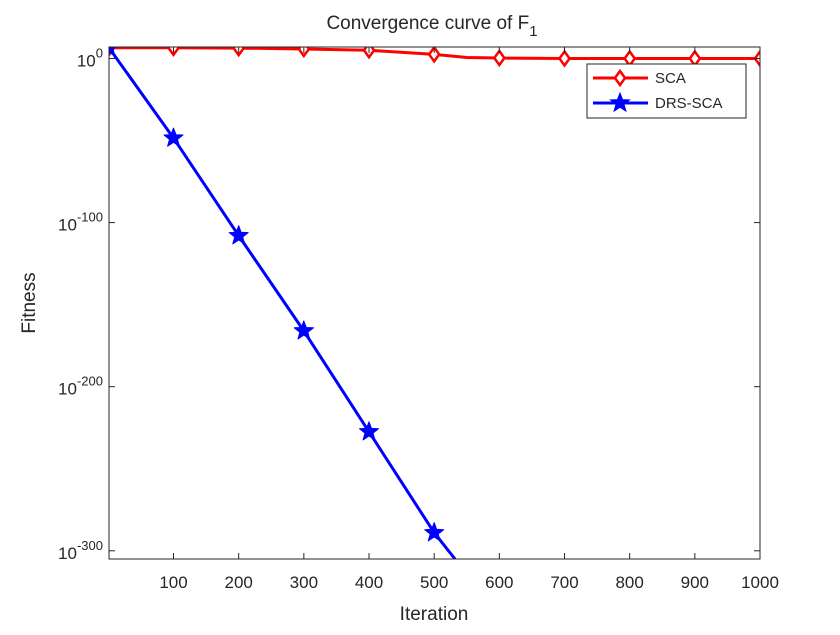 The width and height of the screenshot is (840, 635). I want to click on x-axis-label: Iteration, so click(434, 614).